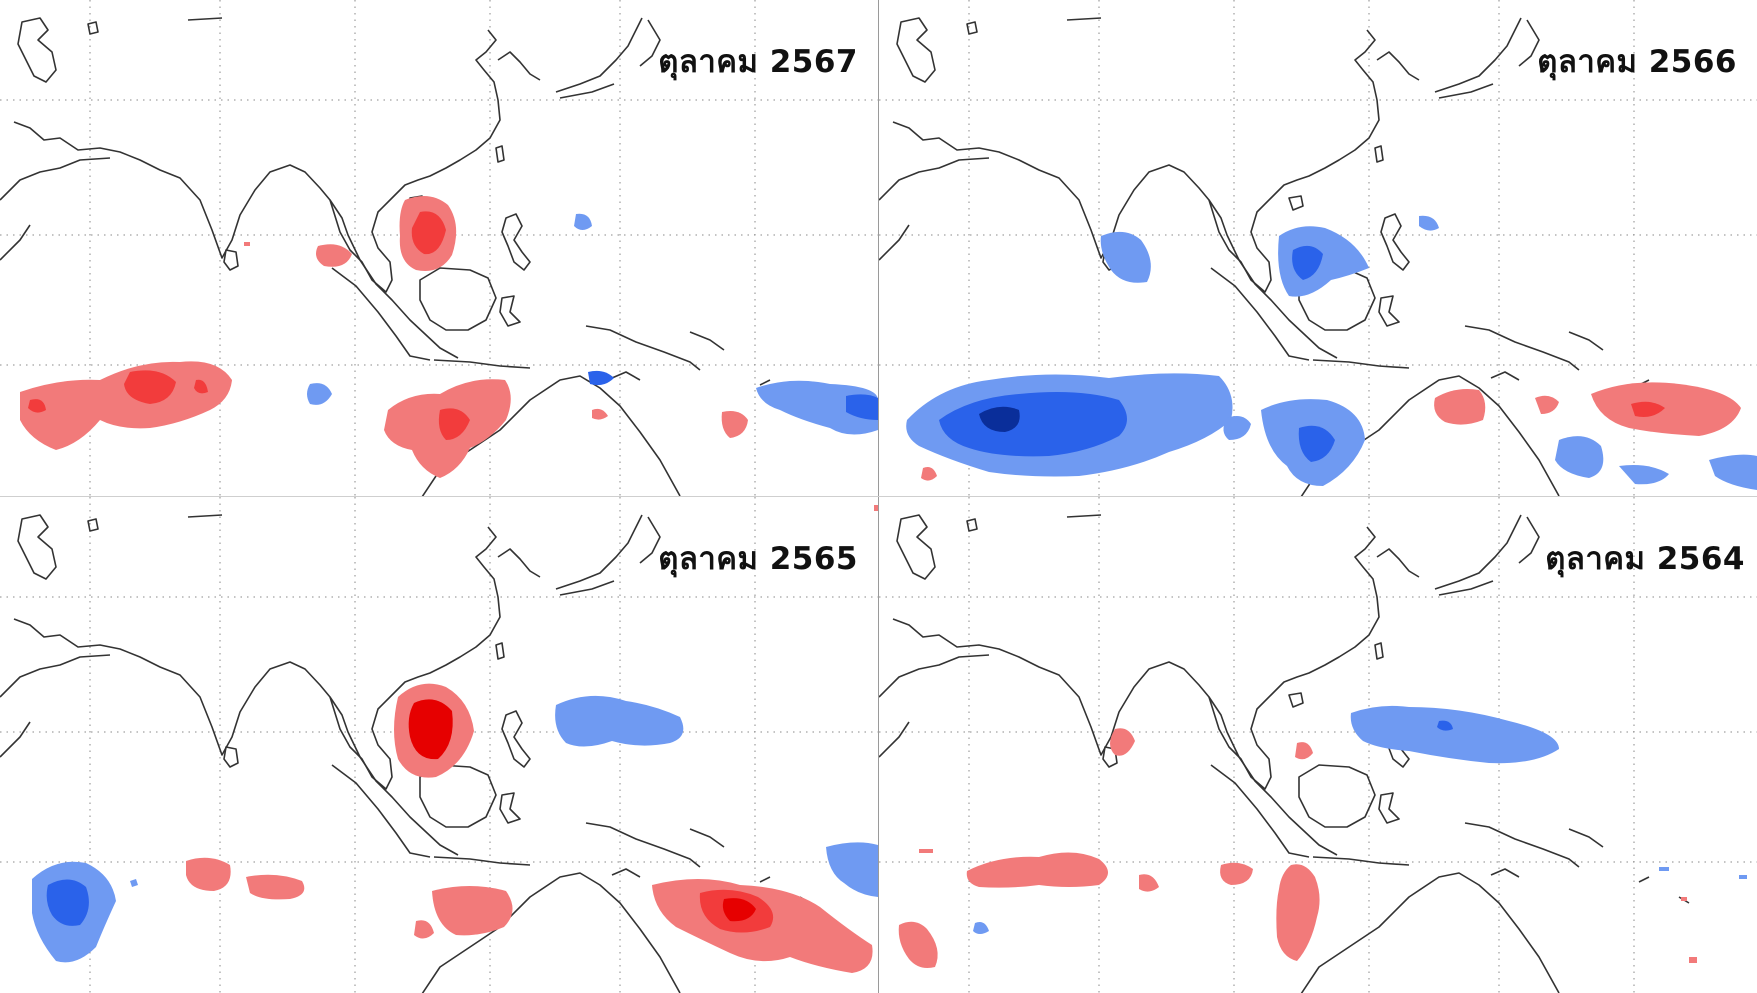 The width and height of the screenshot is (1757, 993). Describe the element at coordinates (878, 496) in the screenshot. I see `horizontal-divider` at that location.